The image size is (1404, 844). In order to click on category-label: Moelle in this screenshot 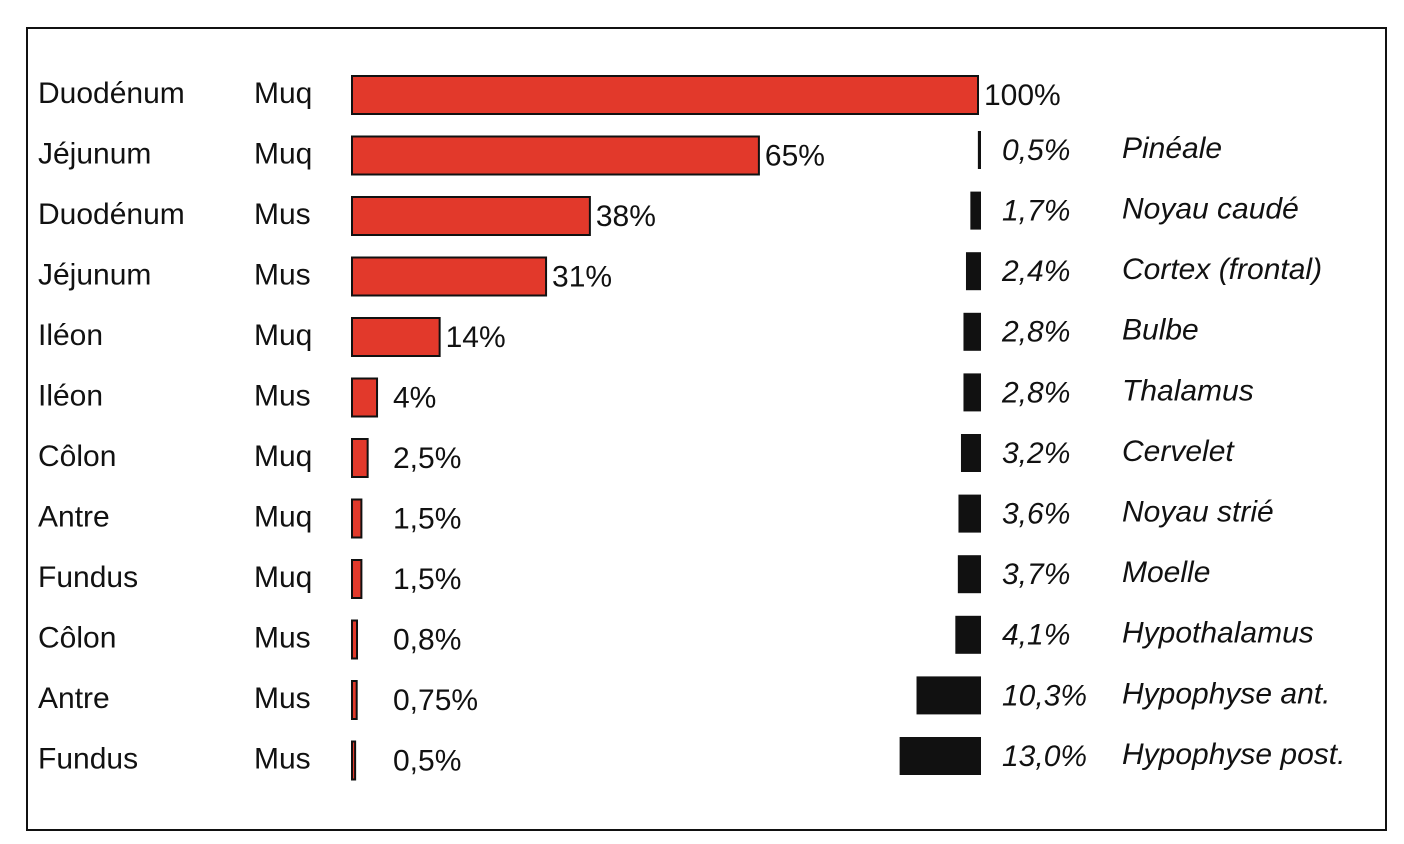, I will do `click(1166, 572)`.